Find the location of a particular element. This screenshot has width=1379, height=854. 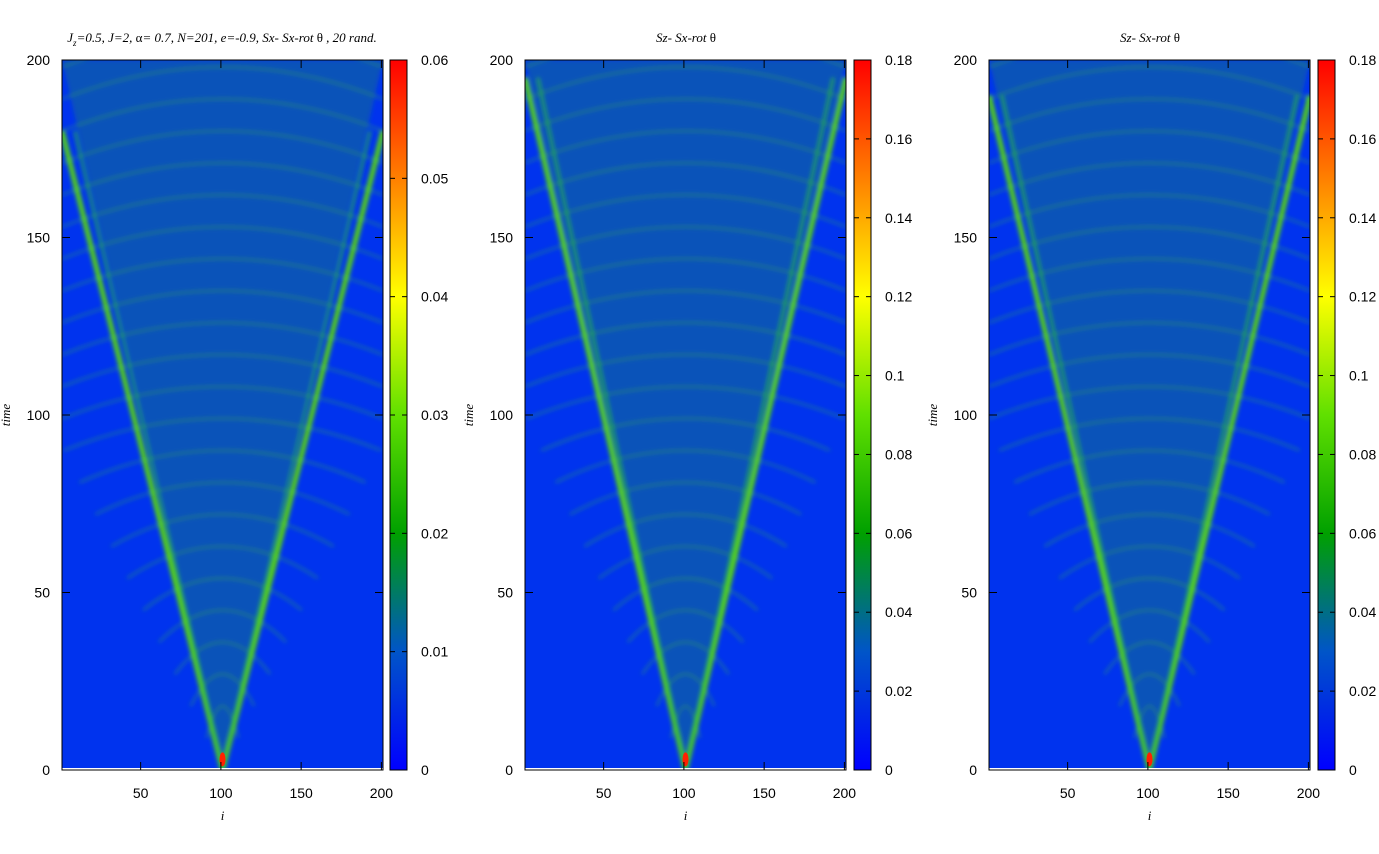

title-part: Sz- Sx-rot is located at coordinates (1147, 37).